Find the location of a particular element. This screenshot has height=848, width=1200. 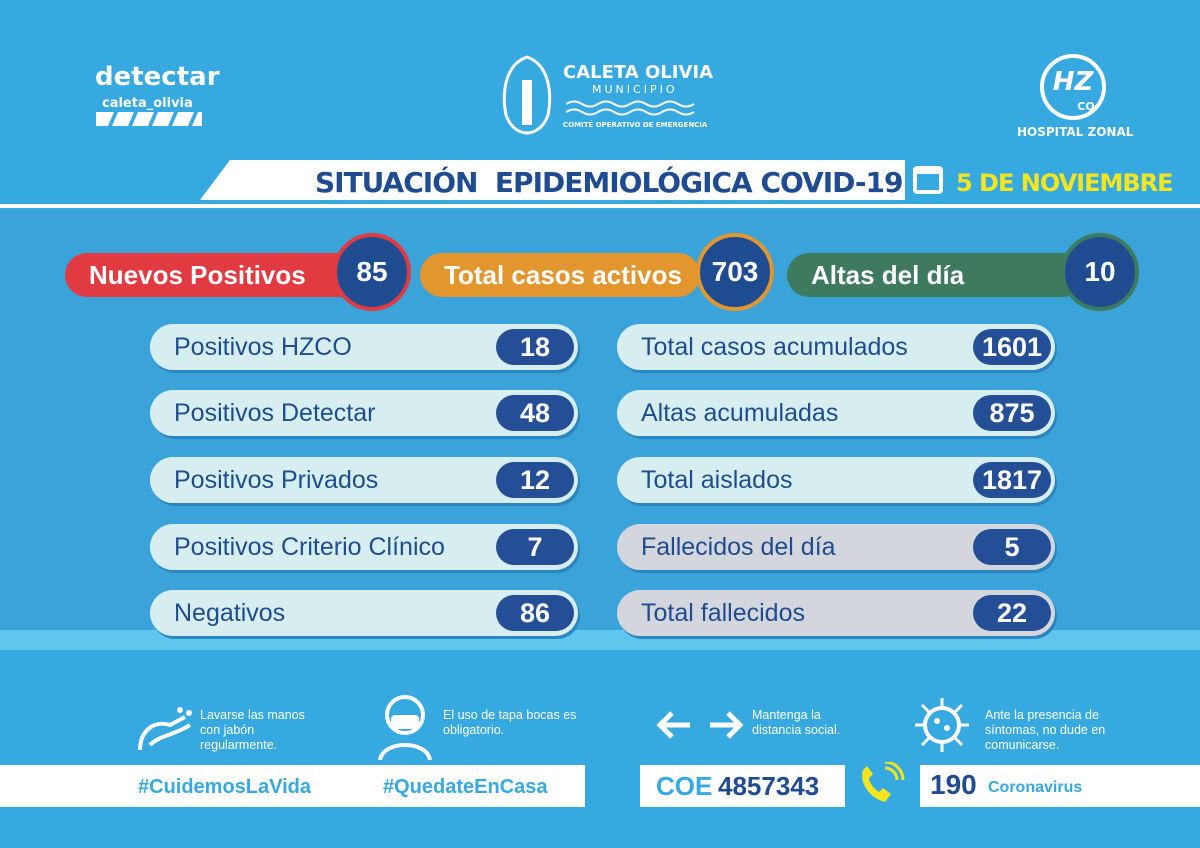

tip-text: Mantenga la distancia social. is located at coordinates (796, 722).